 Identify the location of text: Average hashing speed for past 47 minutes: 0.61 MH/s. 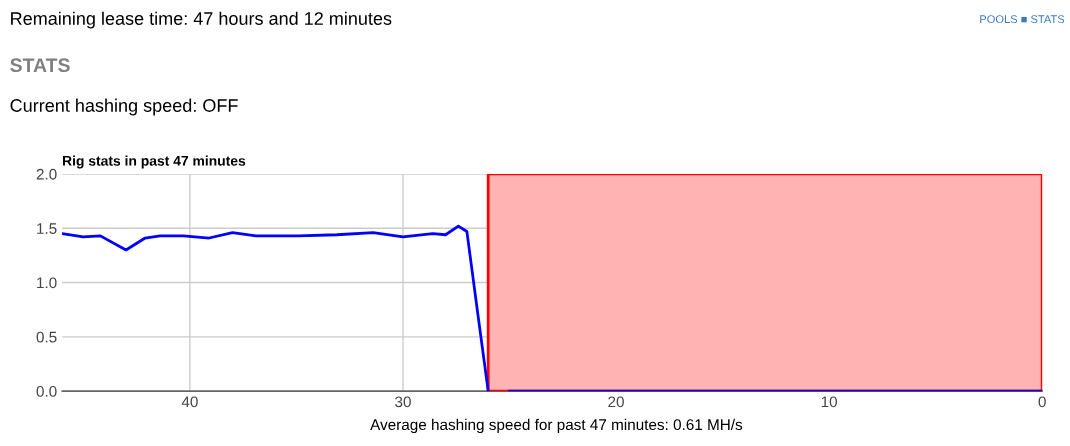
(556, 426).